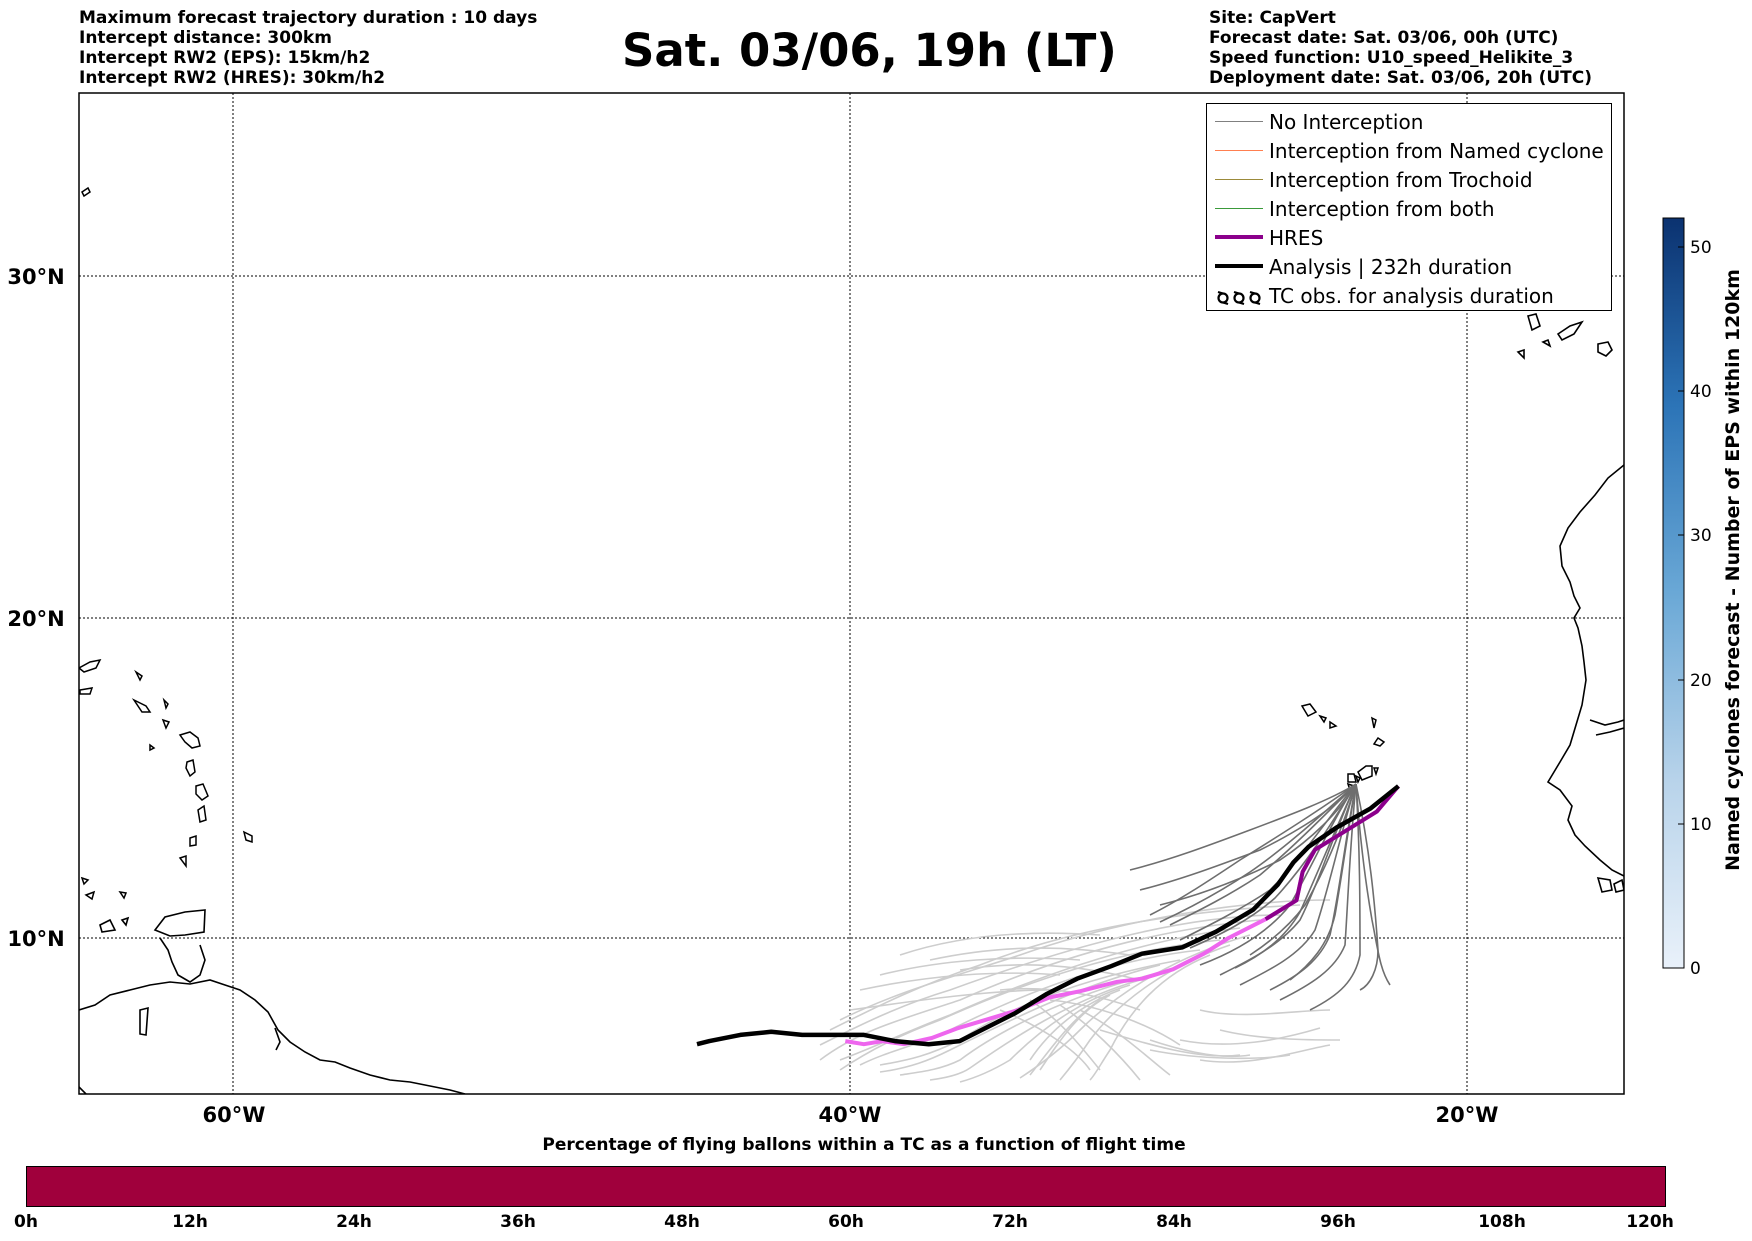  What do you see at coordinates (1391, 267) in the screenshot?
I see `legend-label: Analysis | 232h duration` at bounding box center [1391, 267].